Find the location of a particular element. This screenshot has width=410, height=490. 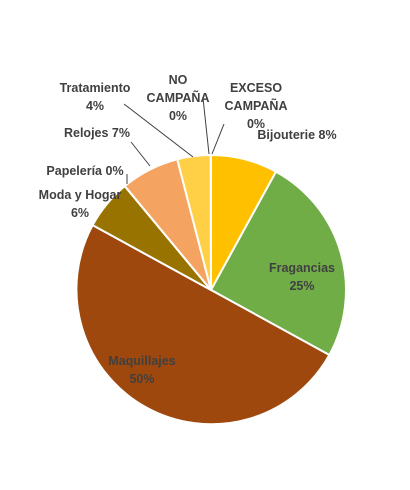

data-label-line: 6% is located at coordinates (80, 213).